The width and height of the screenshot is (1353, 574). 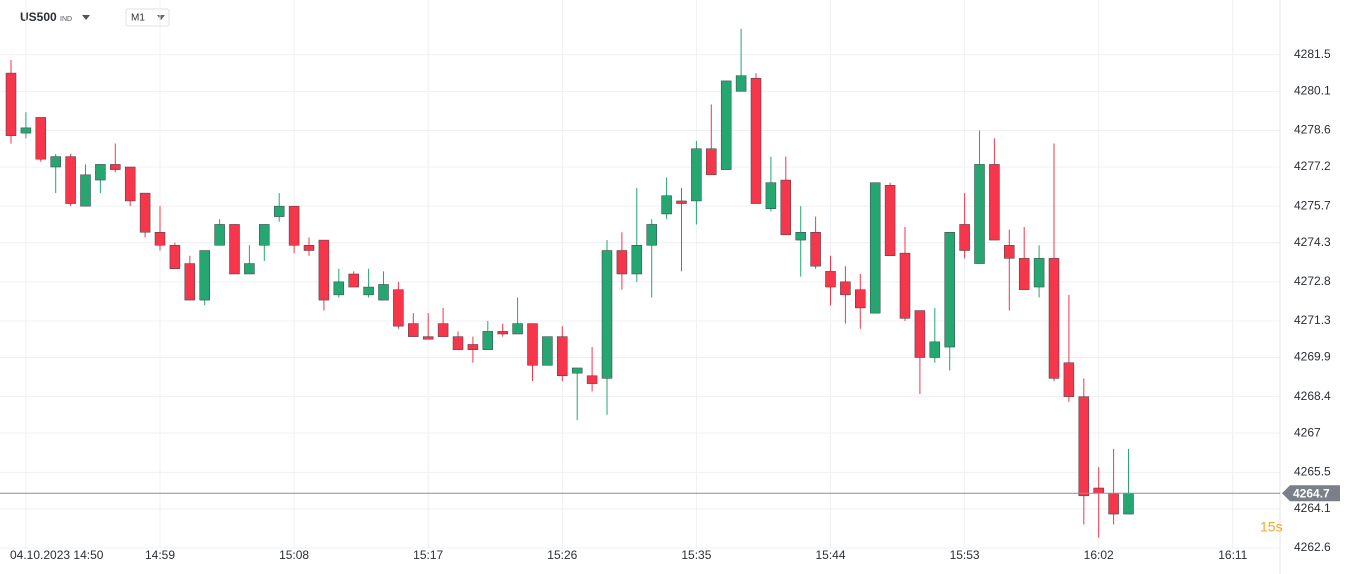 What do you see at coordinates (1312, 54) in the screenshot?
I see `y-tick-label: 4281.5` at bounding box center [1312, 54].